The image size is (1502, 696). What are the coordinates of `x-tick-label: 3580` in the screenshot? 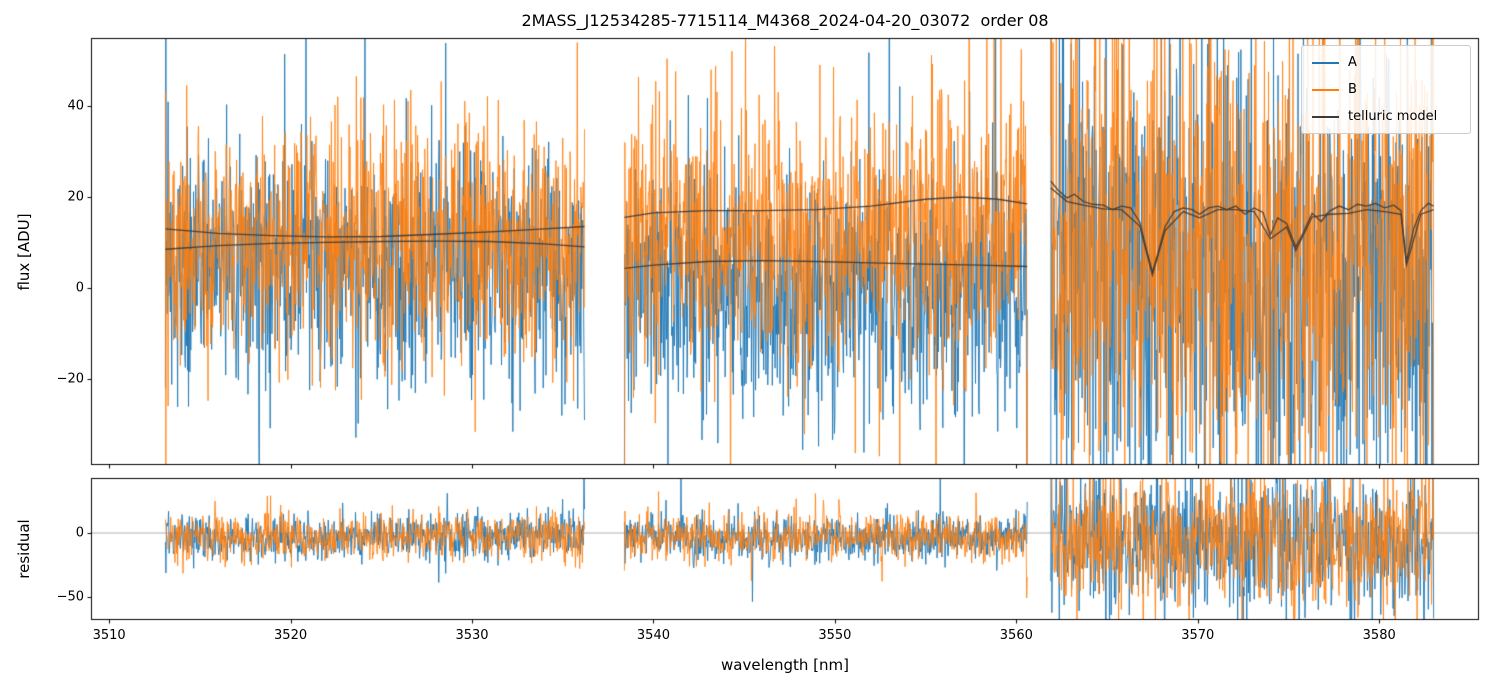 It's located at (1379, 635).